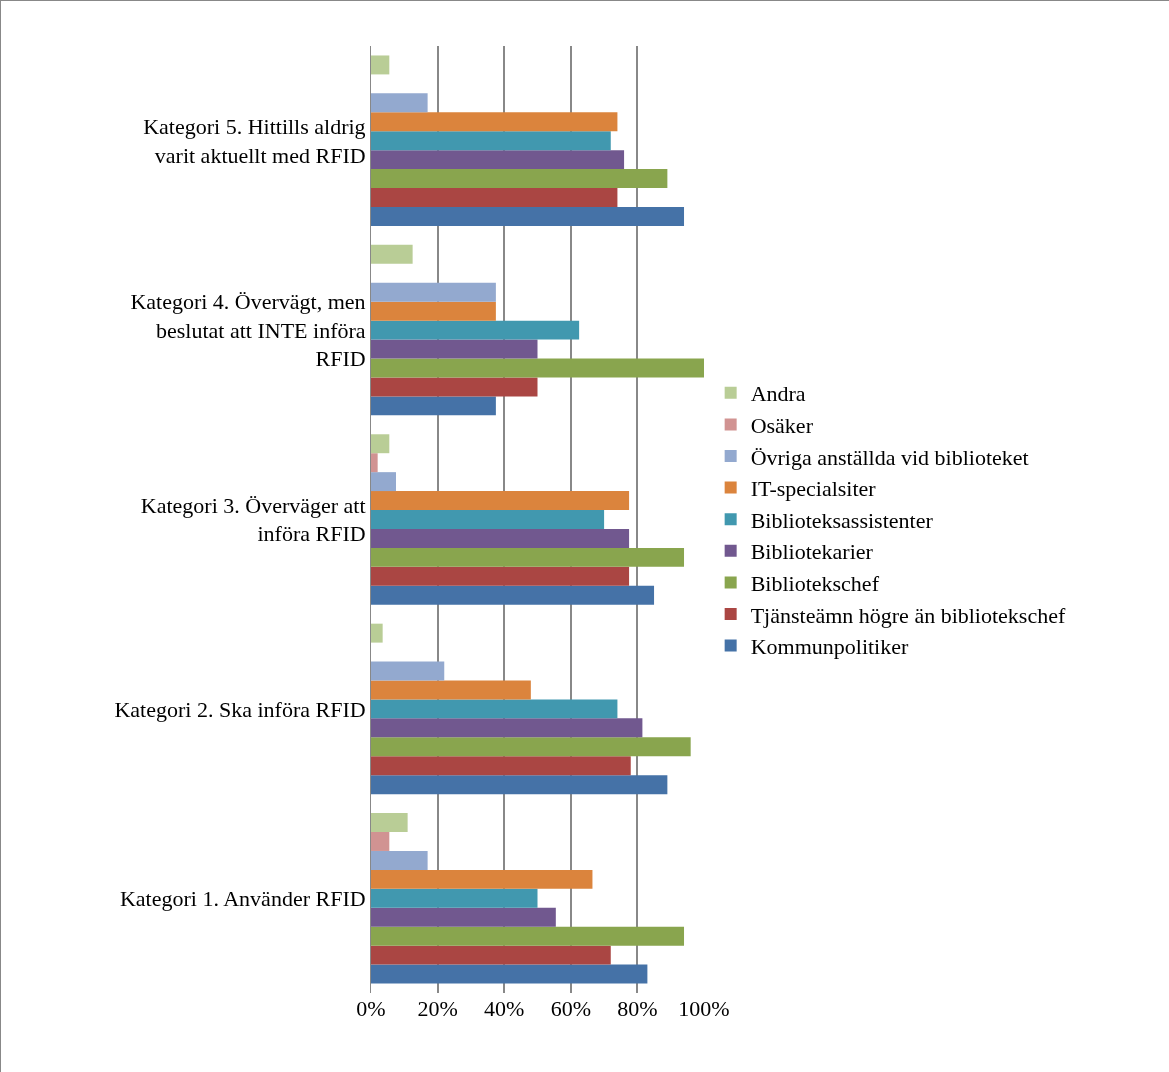 The width and height of the screenshot is (1169, 1072). Describe the element at coordinates (815, 583) in the screenshot. I see `legend-label: Bibliotekschef` at that location.